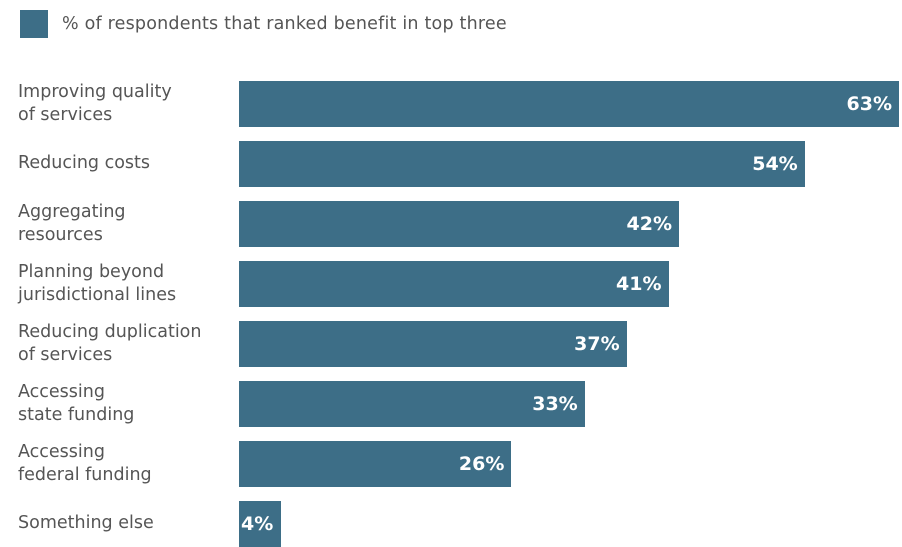  Describe the element at coordinates (34, 24) in the screenshot. I see `legend-swatch` at that location.